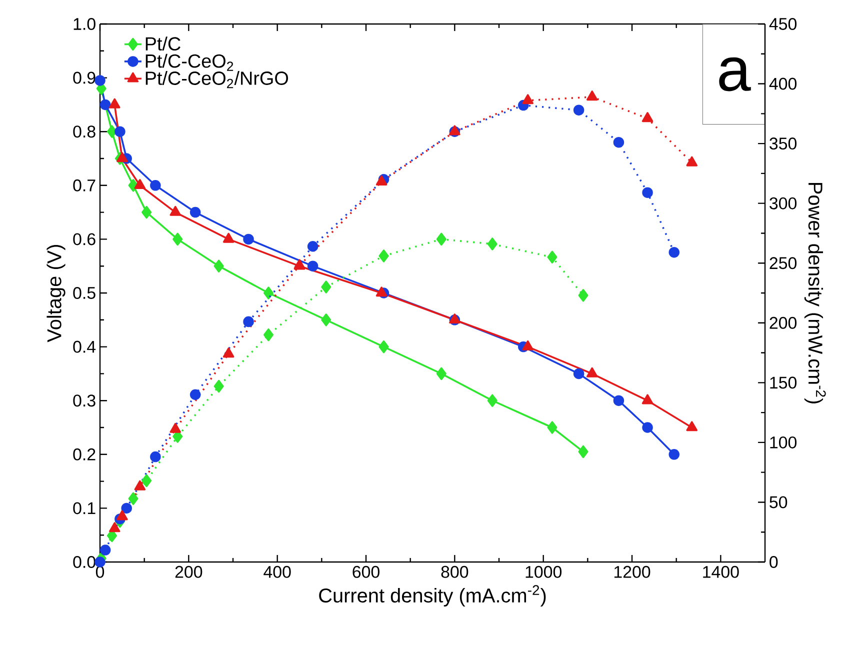 The image size is (855, 650). What do you see at coordinates (85, 24) in the screenshot?
I see `y-tick-label: 1.0` at bounding box center [85, 24].